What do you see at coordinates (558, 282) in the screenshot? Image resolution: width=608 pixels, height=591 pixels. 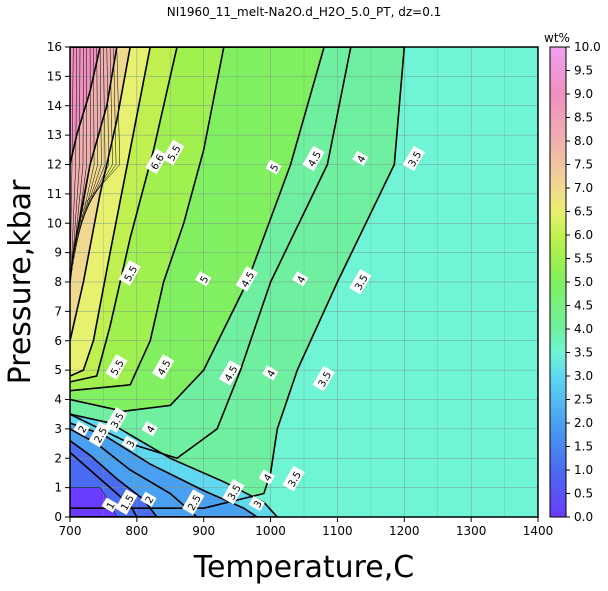 I see `colorbar-gradient` at bounding box center [558, 282].